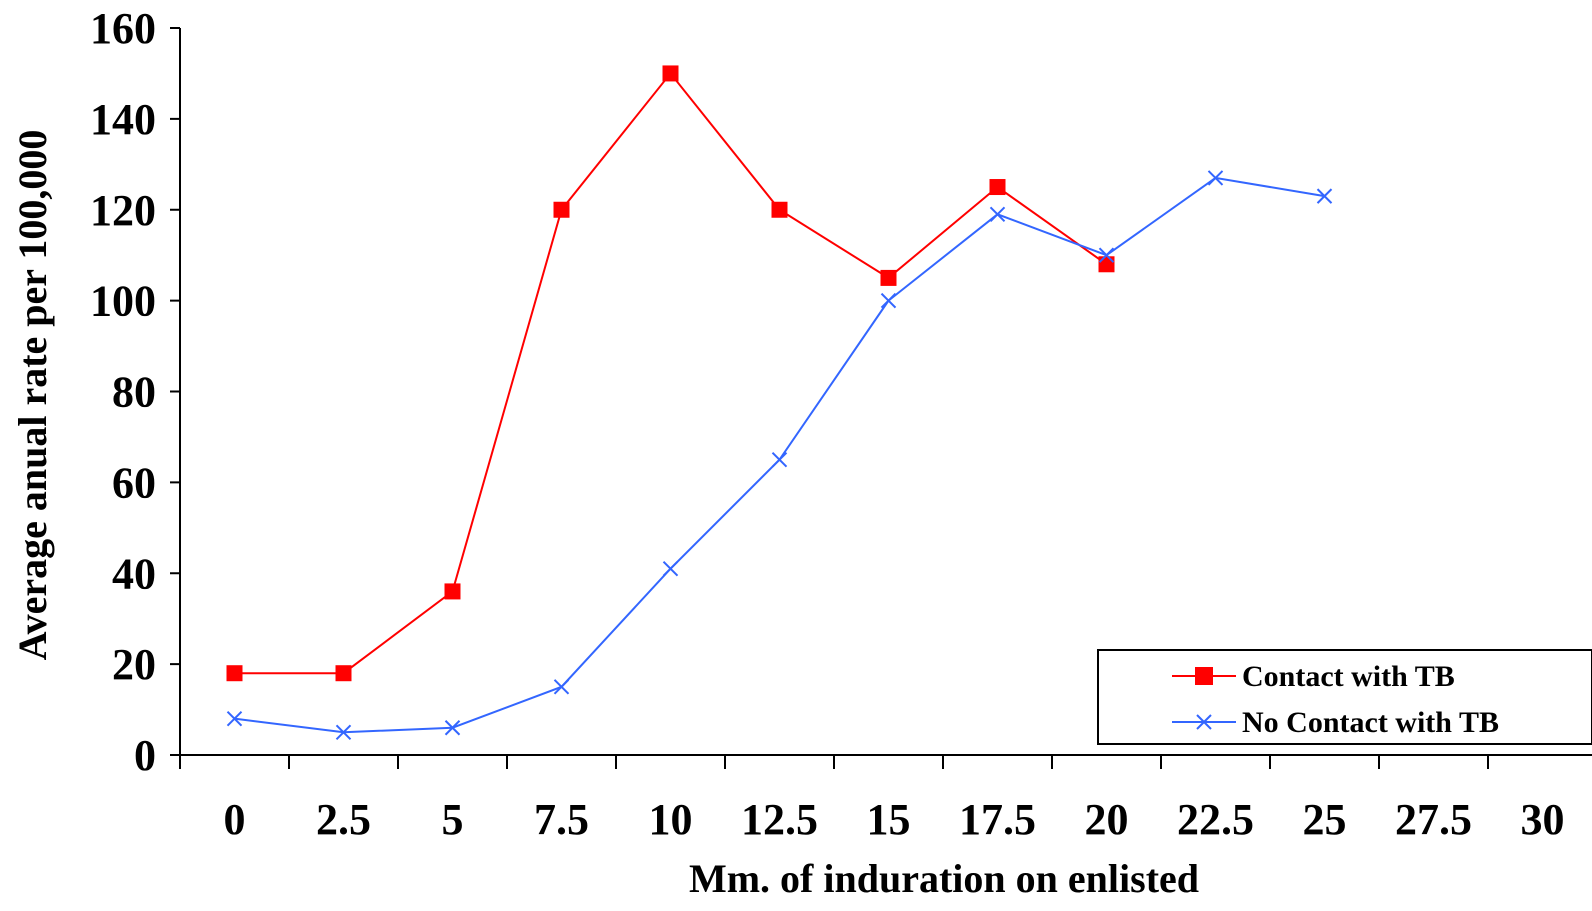  Describe the element at coordinates (123, 301) in the screenshot. I see `y-tick-label: 100` at that location.